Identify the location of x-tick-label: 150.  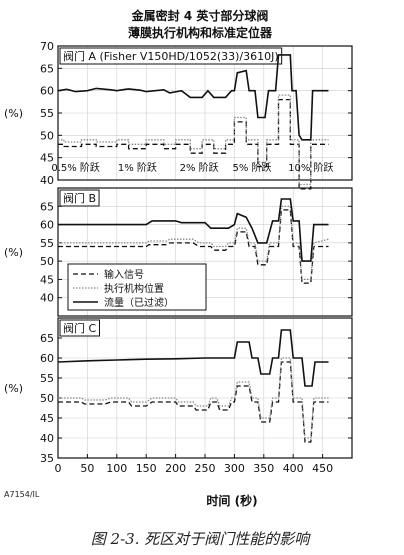
(146, 468).